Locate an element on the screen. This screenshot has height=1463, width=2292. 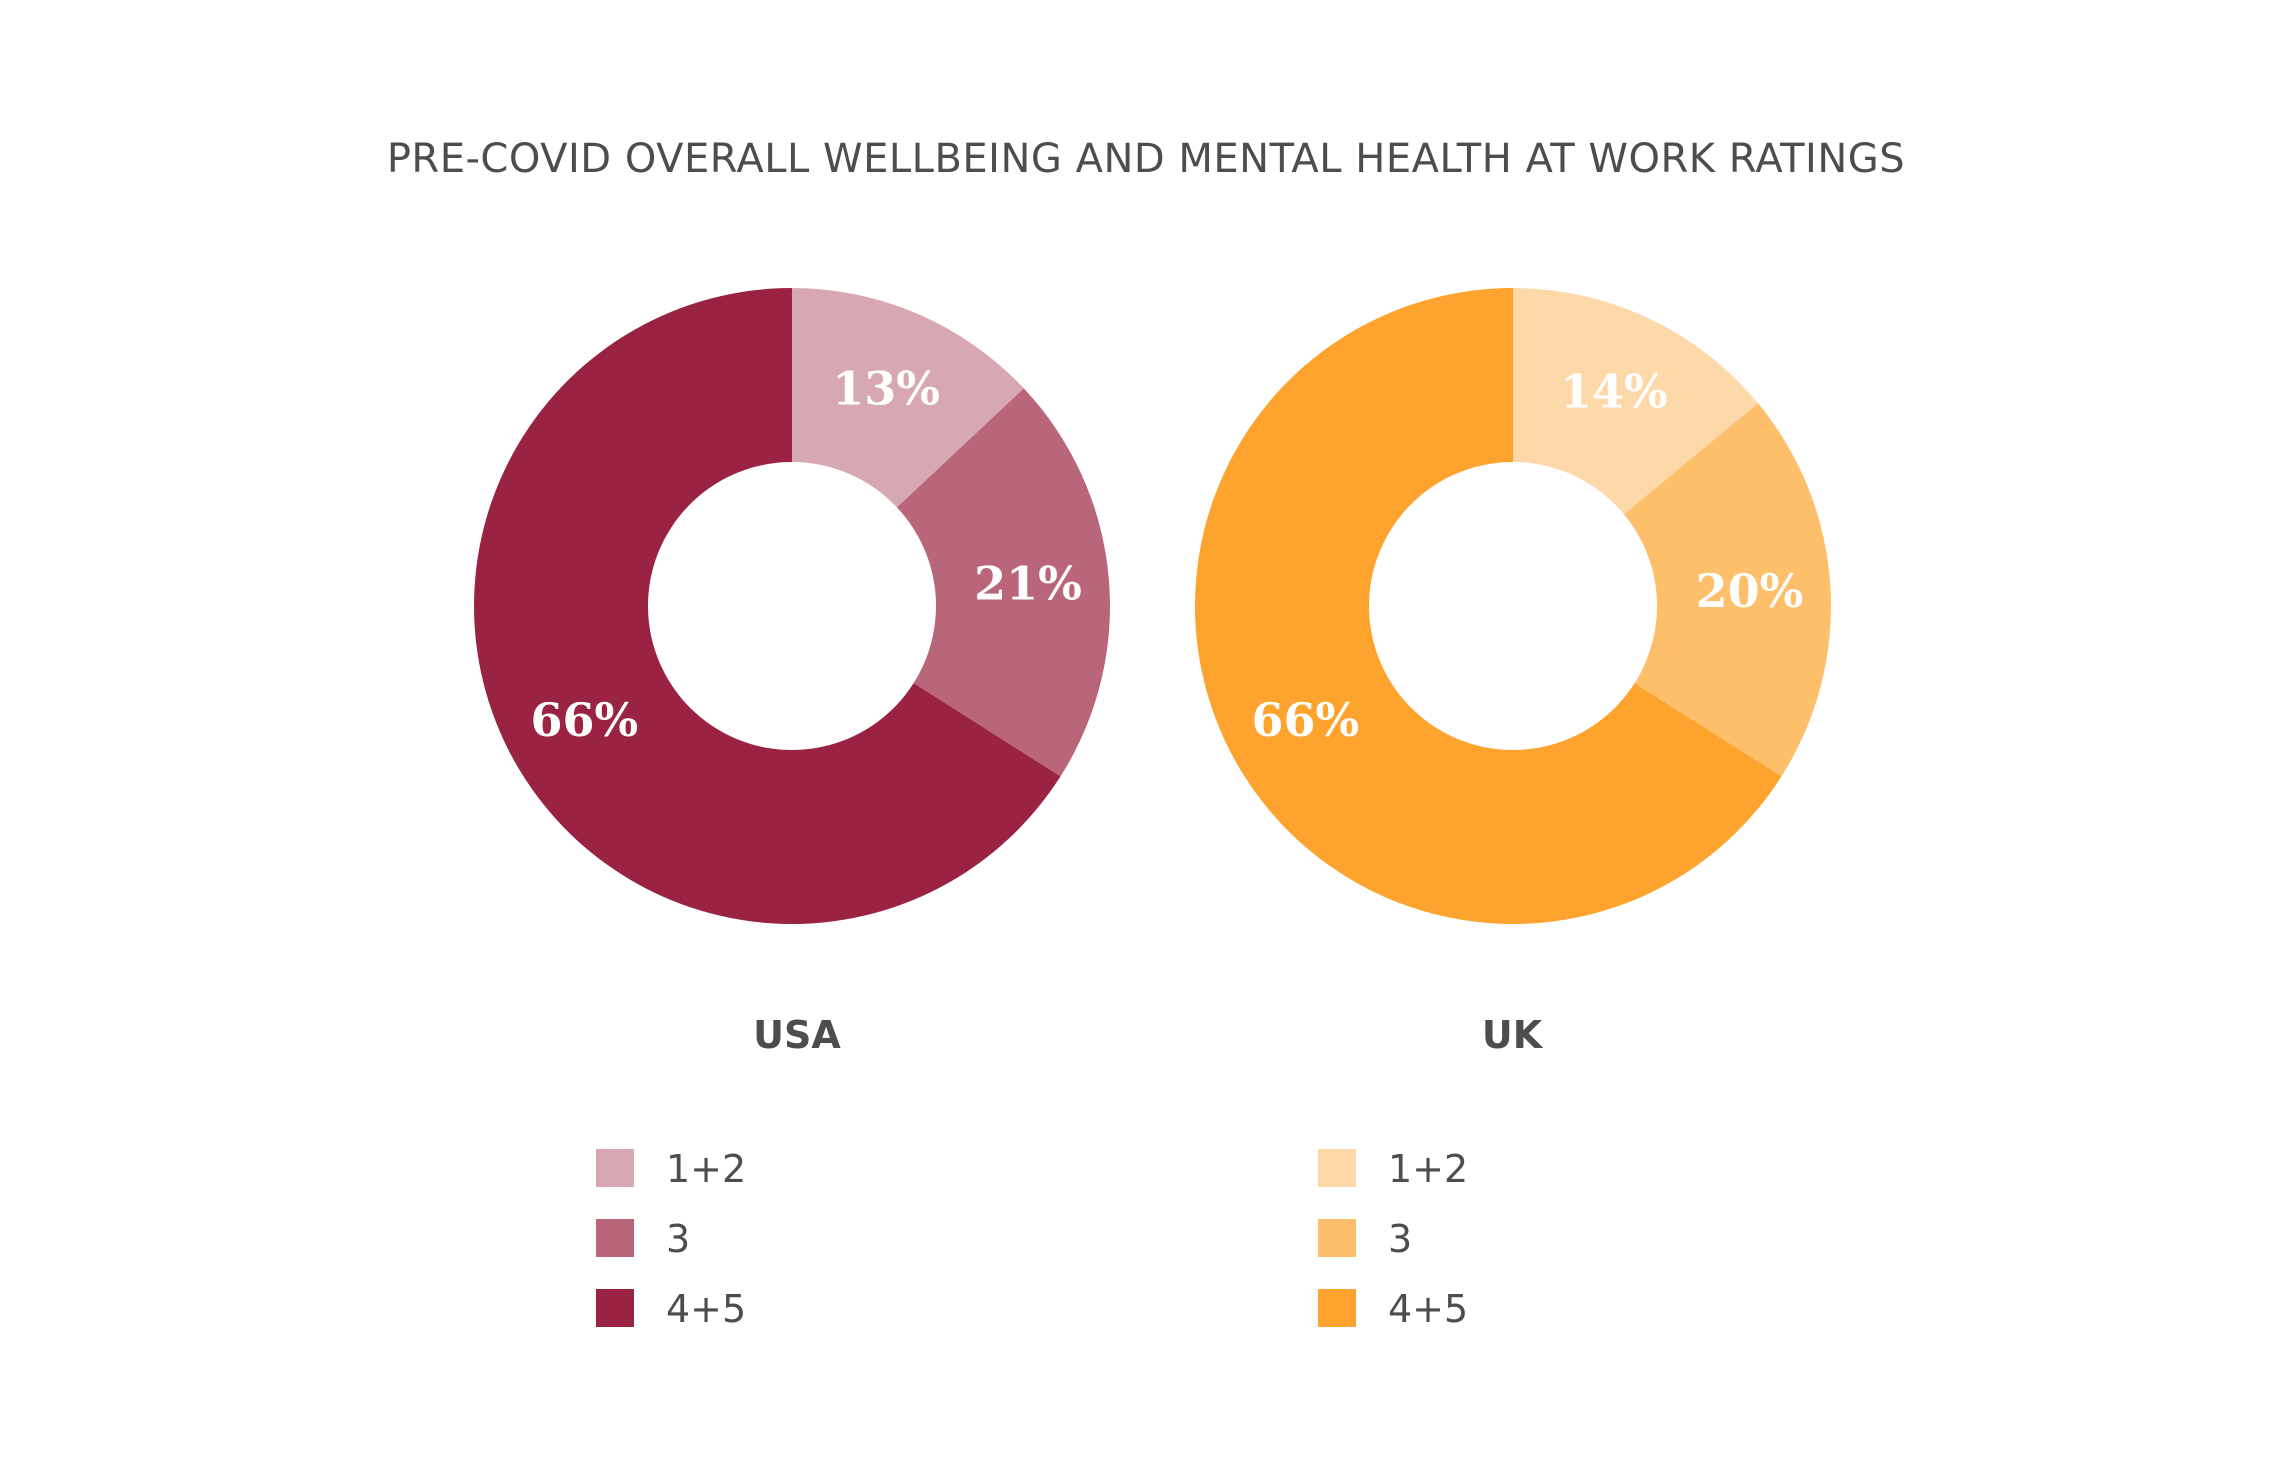
legend-label-uk-4-5: 4+5 is located at coordinates (1428, 1309).